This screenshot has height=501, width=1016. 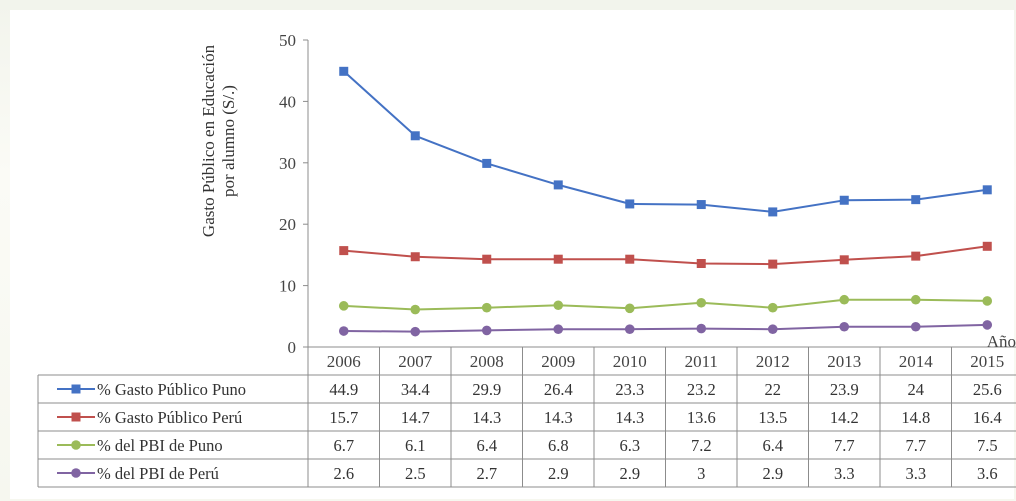 What do you see at coordinates (916, 389) in the screenshot?
I see `table-cell-value: 24` at bounding box center [916, 389].